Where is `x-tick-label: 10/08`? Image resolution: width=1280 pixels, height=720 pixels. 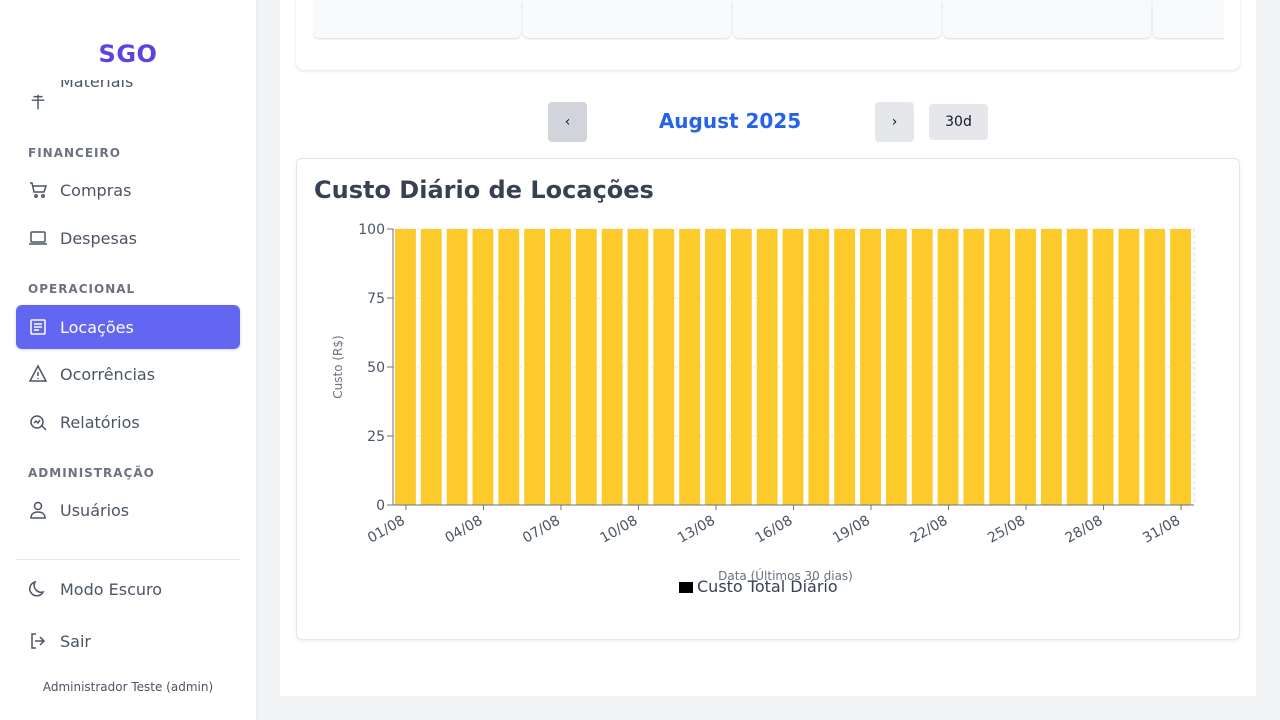 x-tick-label: 10/08 is located at coordinates (619, 530).